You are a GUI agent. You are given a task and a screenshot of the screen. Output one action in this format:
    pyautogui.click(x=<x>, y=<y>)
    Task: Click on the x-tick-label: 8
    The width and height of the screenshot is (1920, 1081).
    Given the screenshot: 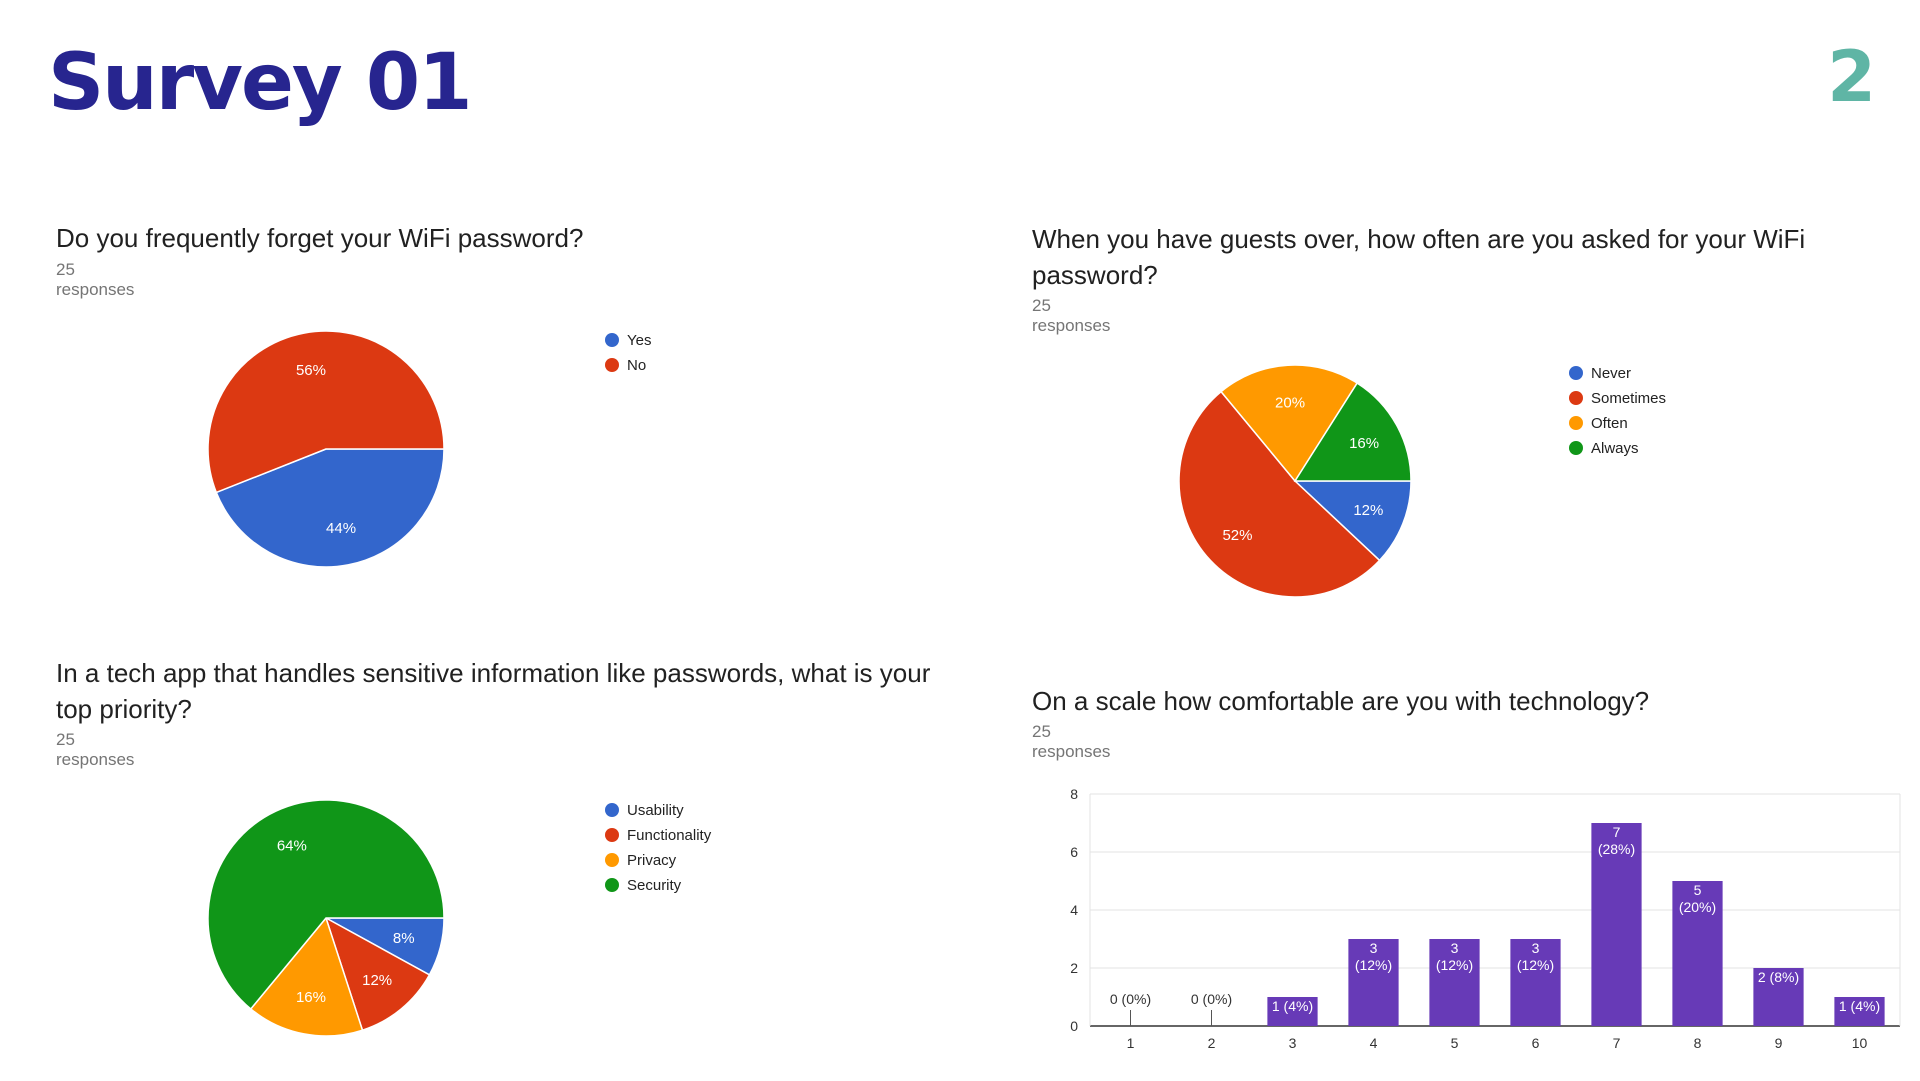 What is the action you would take?
    pyautogui.click(x=1698, y=1043)
    